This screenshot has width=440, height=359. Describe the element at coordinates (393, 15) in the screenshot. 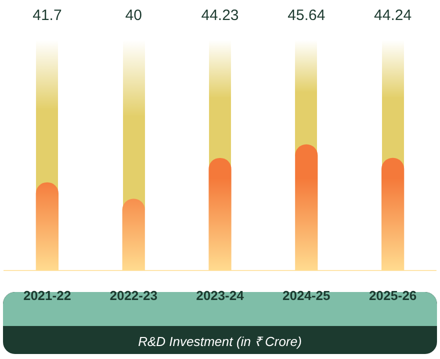

I see `data-label: 44.24` at that location.